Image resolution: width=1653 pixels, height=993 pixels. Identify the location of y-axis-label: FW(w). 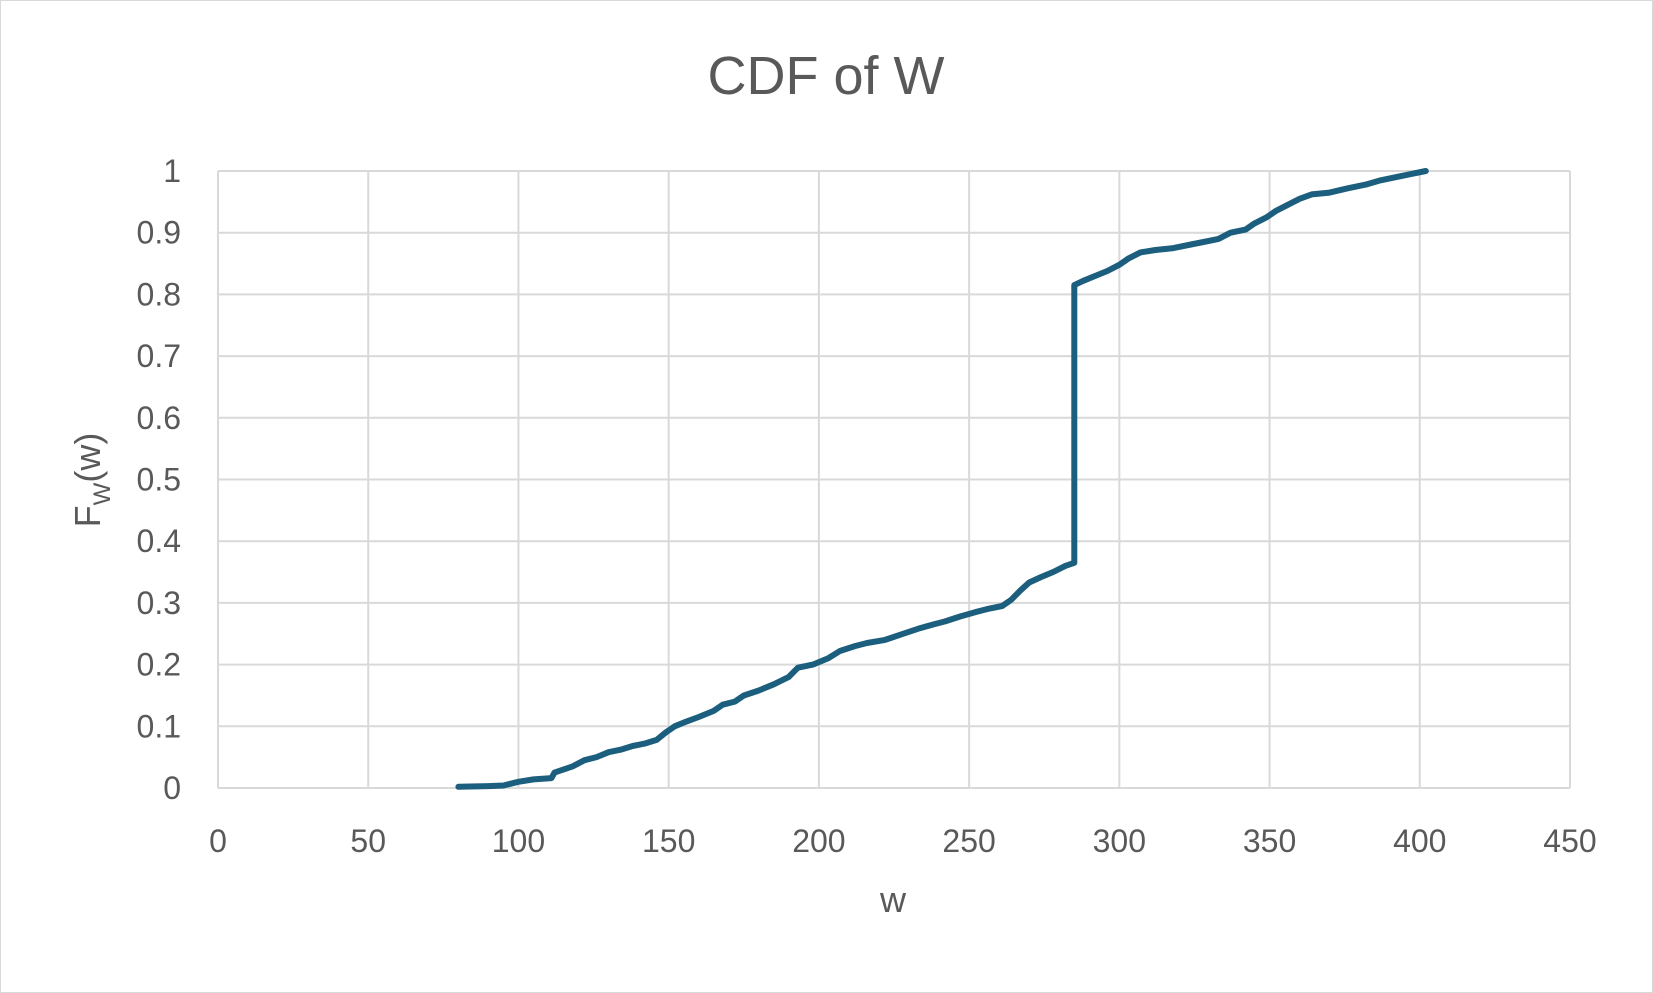
(91, 480).